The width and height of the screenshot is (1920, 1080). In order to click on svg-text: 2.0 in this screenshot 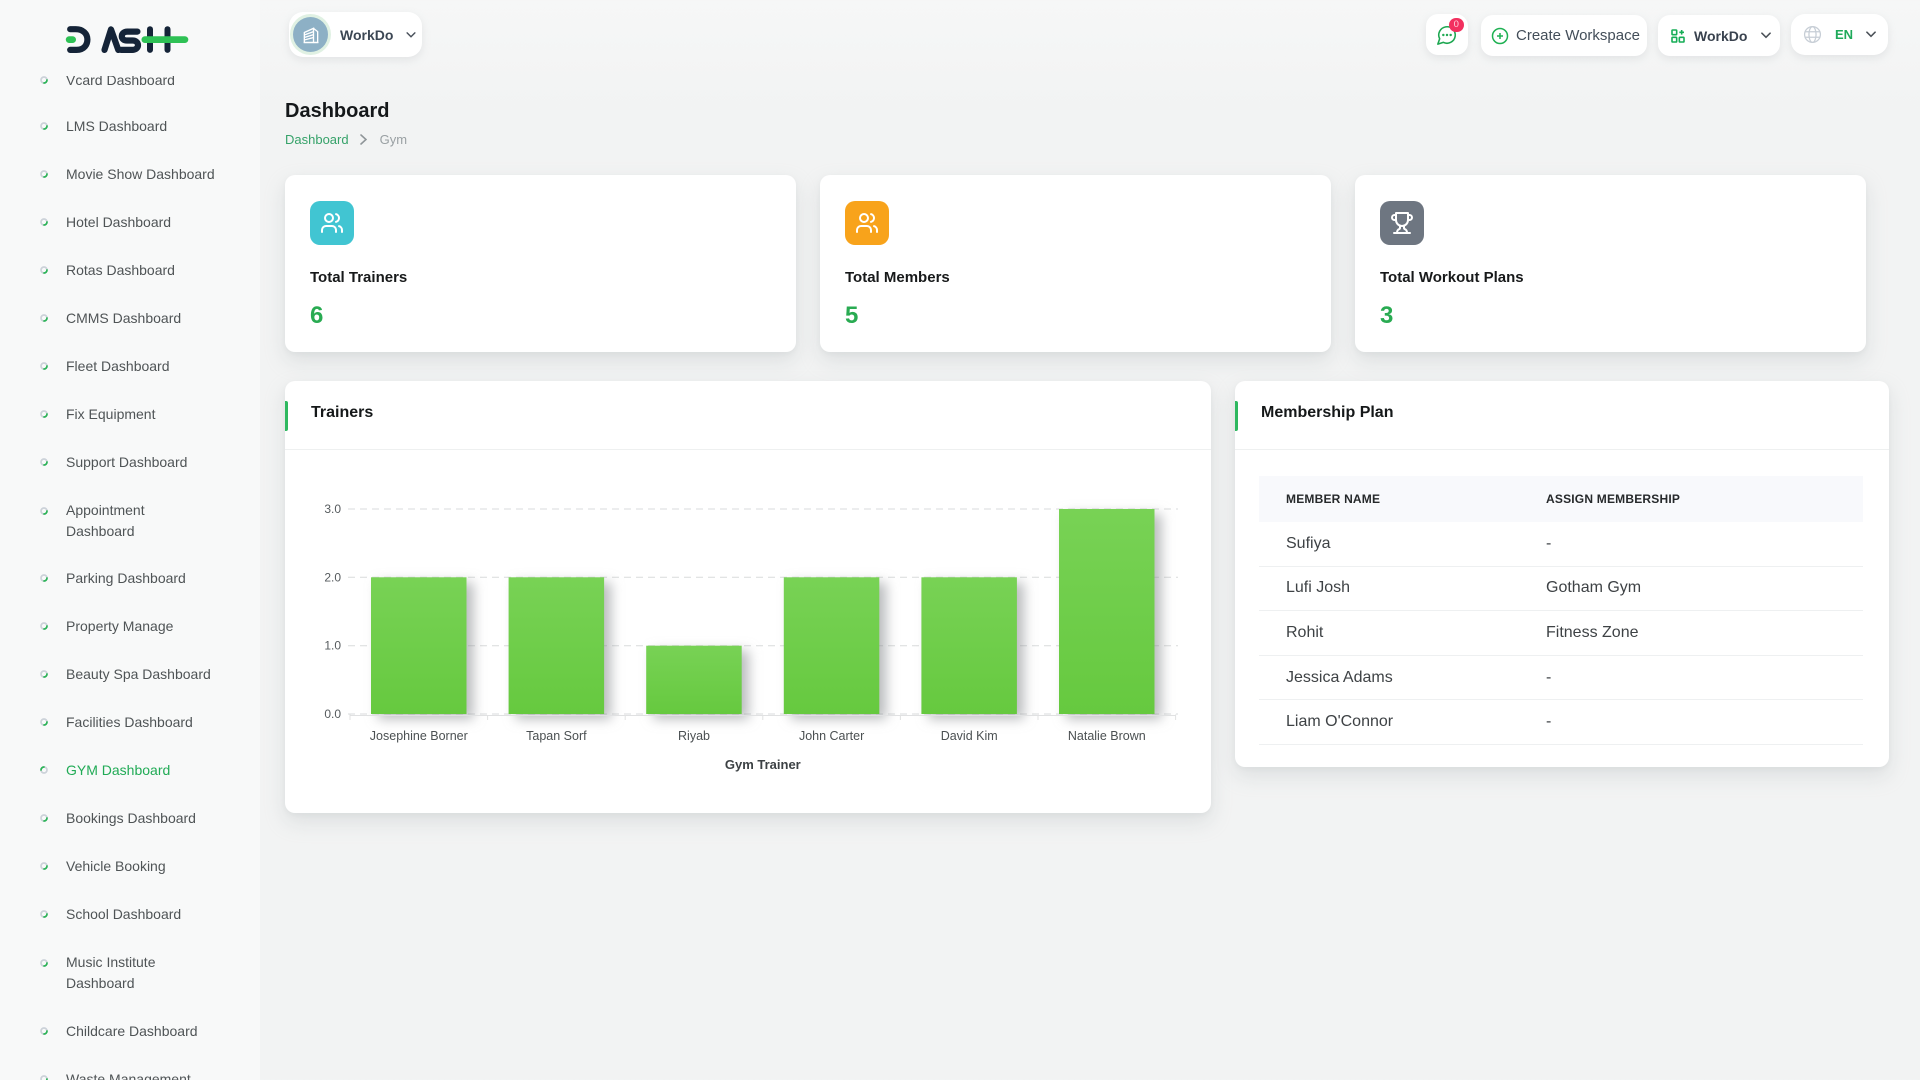, I will do `click(332, 577)`.